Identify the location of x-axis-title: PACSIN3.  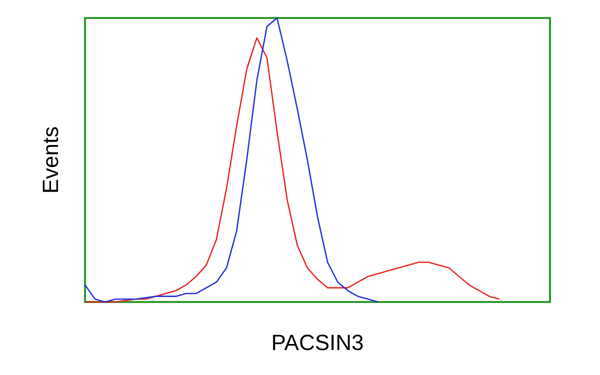
(317, 342).